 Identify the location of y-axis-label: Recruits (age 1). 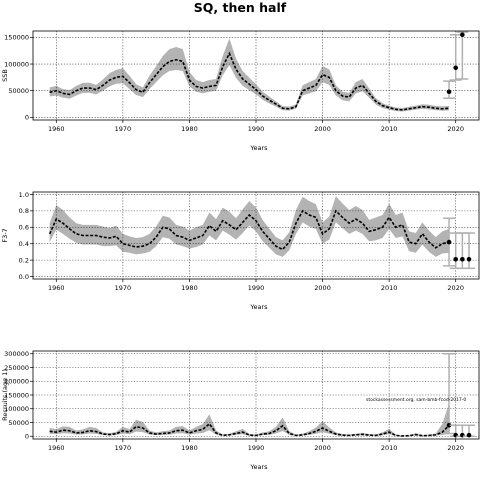
(5, 395).